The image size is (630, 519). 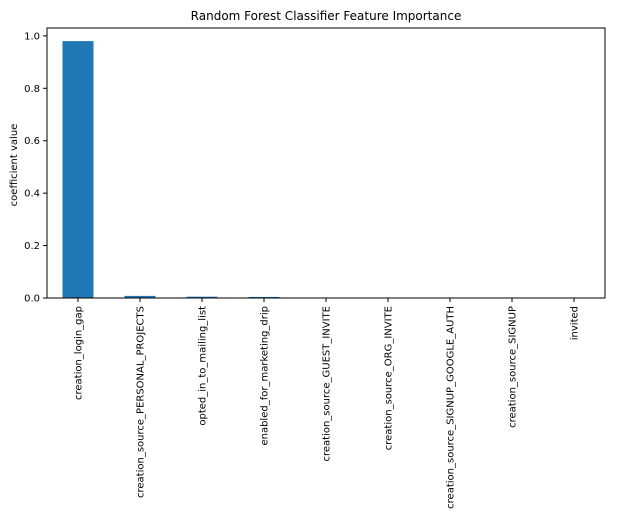 What do you see at coordinates (32, 299) in the screenshot?
I see `y-tick-label: 0.0` at bounding box center [32, 299].